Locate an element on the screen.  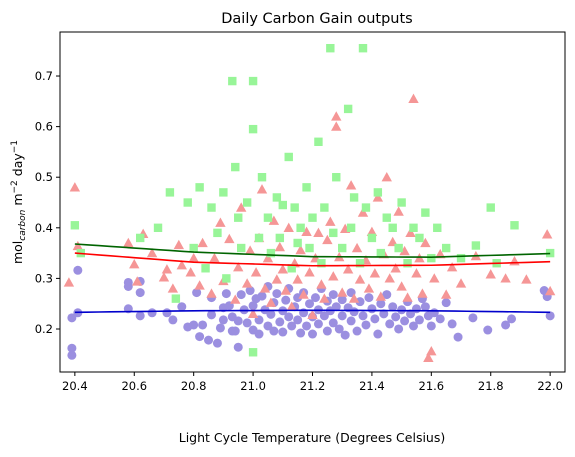
x-tick-label-4: 21.2 is located at coordinates (313, 386).